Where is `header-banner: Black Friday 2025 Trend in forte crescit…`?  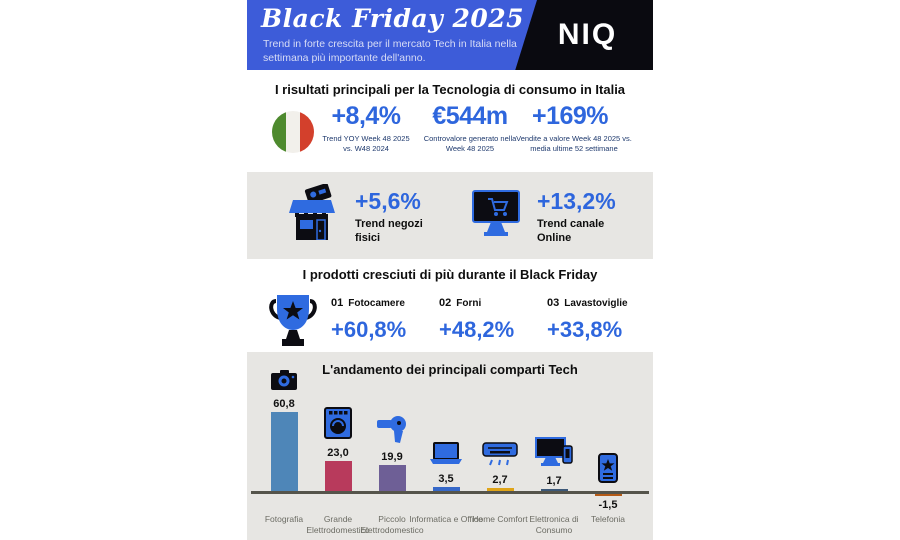 header-banner: Black Friday 2025 Trend in forte crescit… is located at coordinates (450, 35).